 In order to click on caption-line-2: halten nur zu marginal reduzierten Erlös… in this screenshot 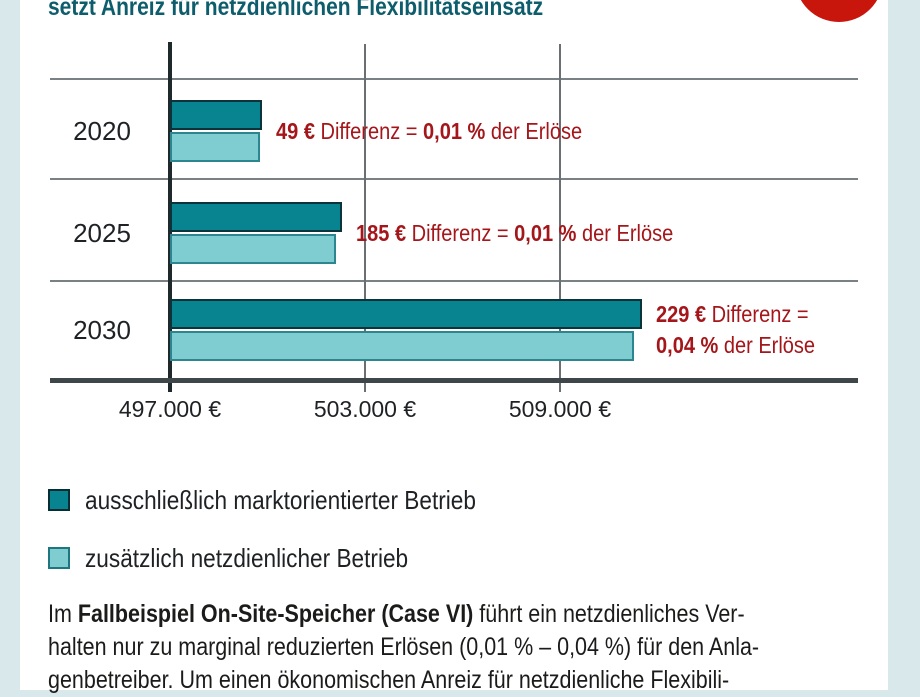, I will do `click(404, 647)`.